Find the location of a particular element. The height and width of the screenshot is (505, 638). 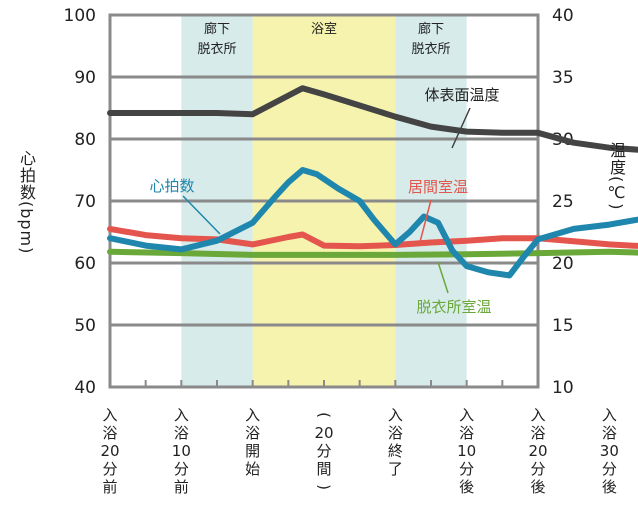

x-tick-label-3: ( is located at coordinates (324, 415).